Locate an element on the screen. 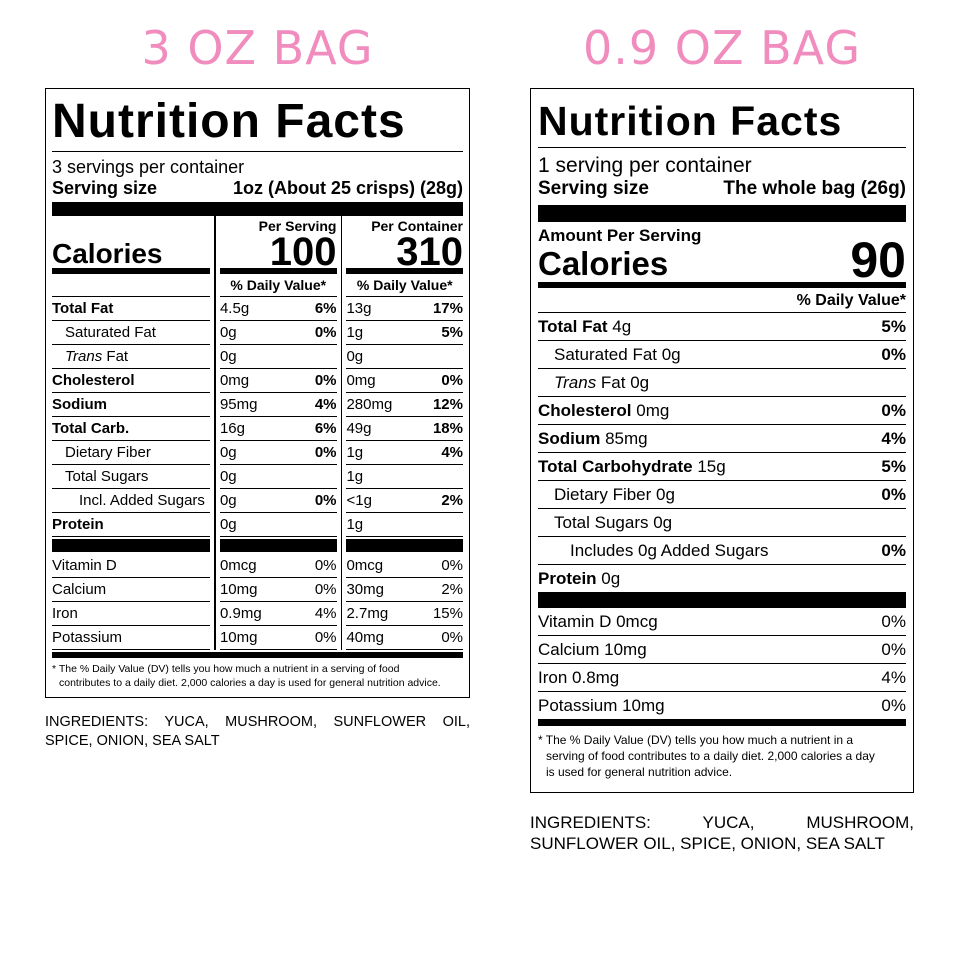  nutrient-amount: 280mg is located at coordinates (369, 404).